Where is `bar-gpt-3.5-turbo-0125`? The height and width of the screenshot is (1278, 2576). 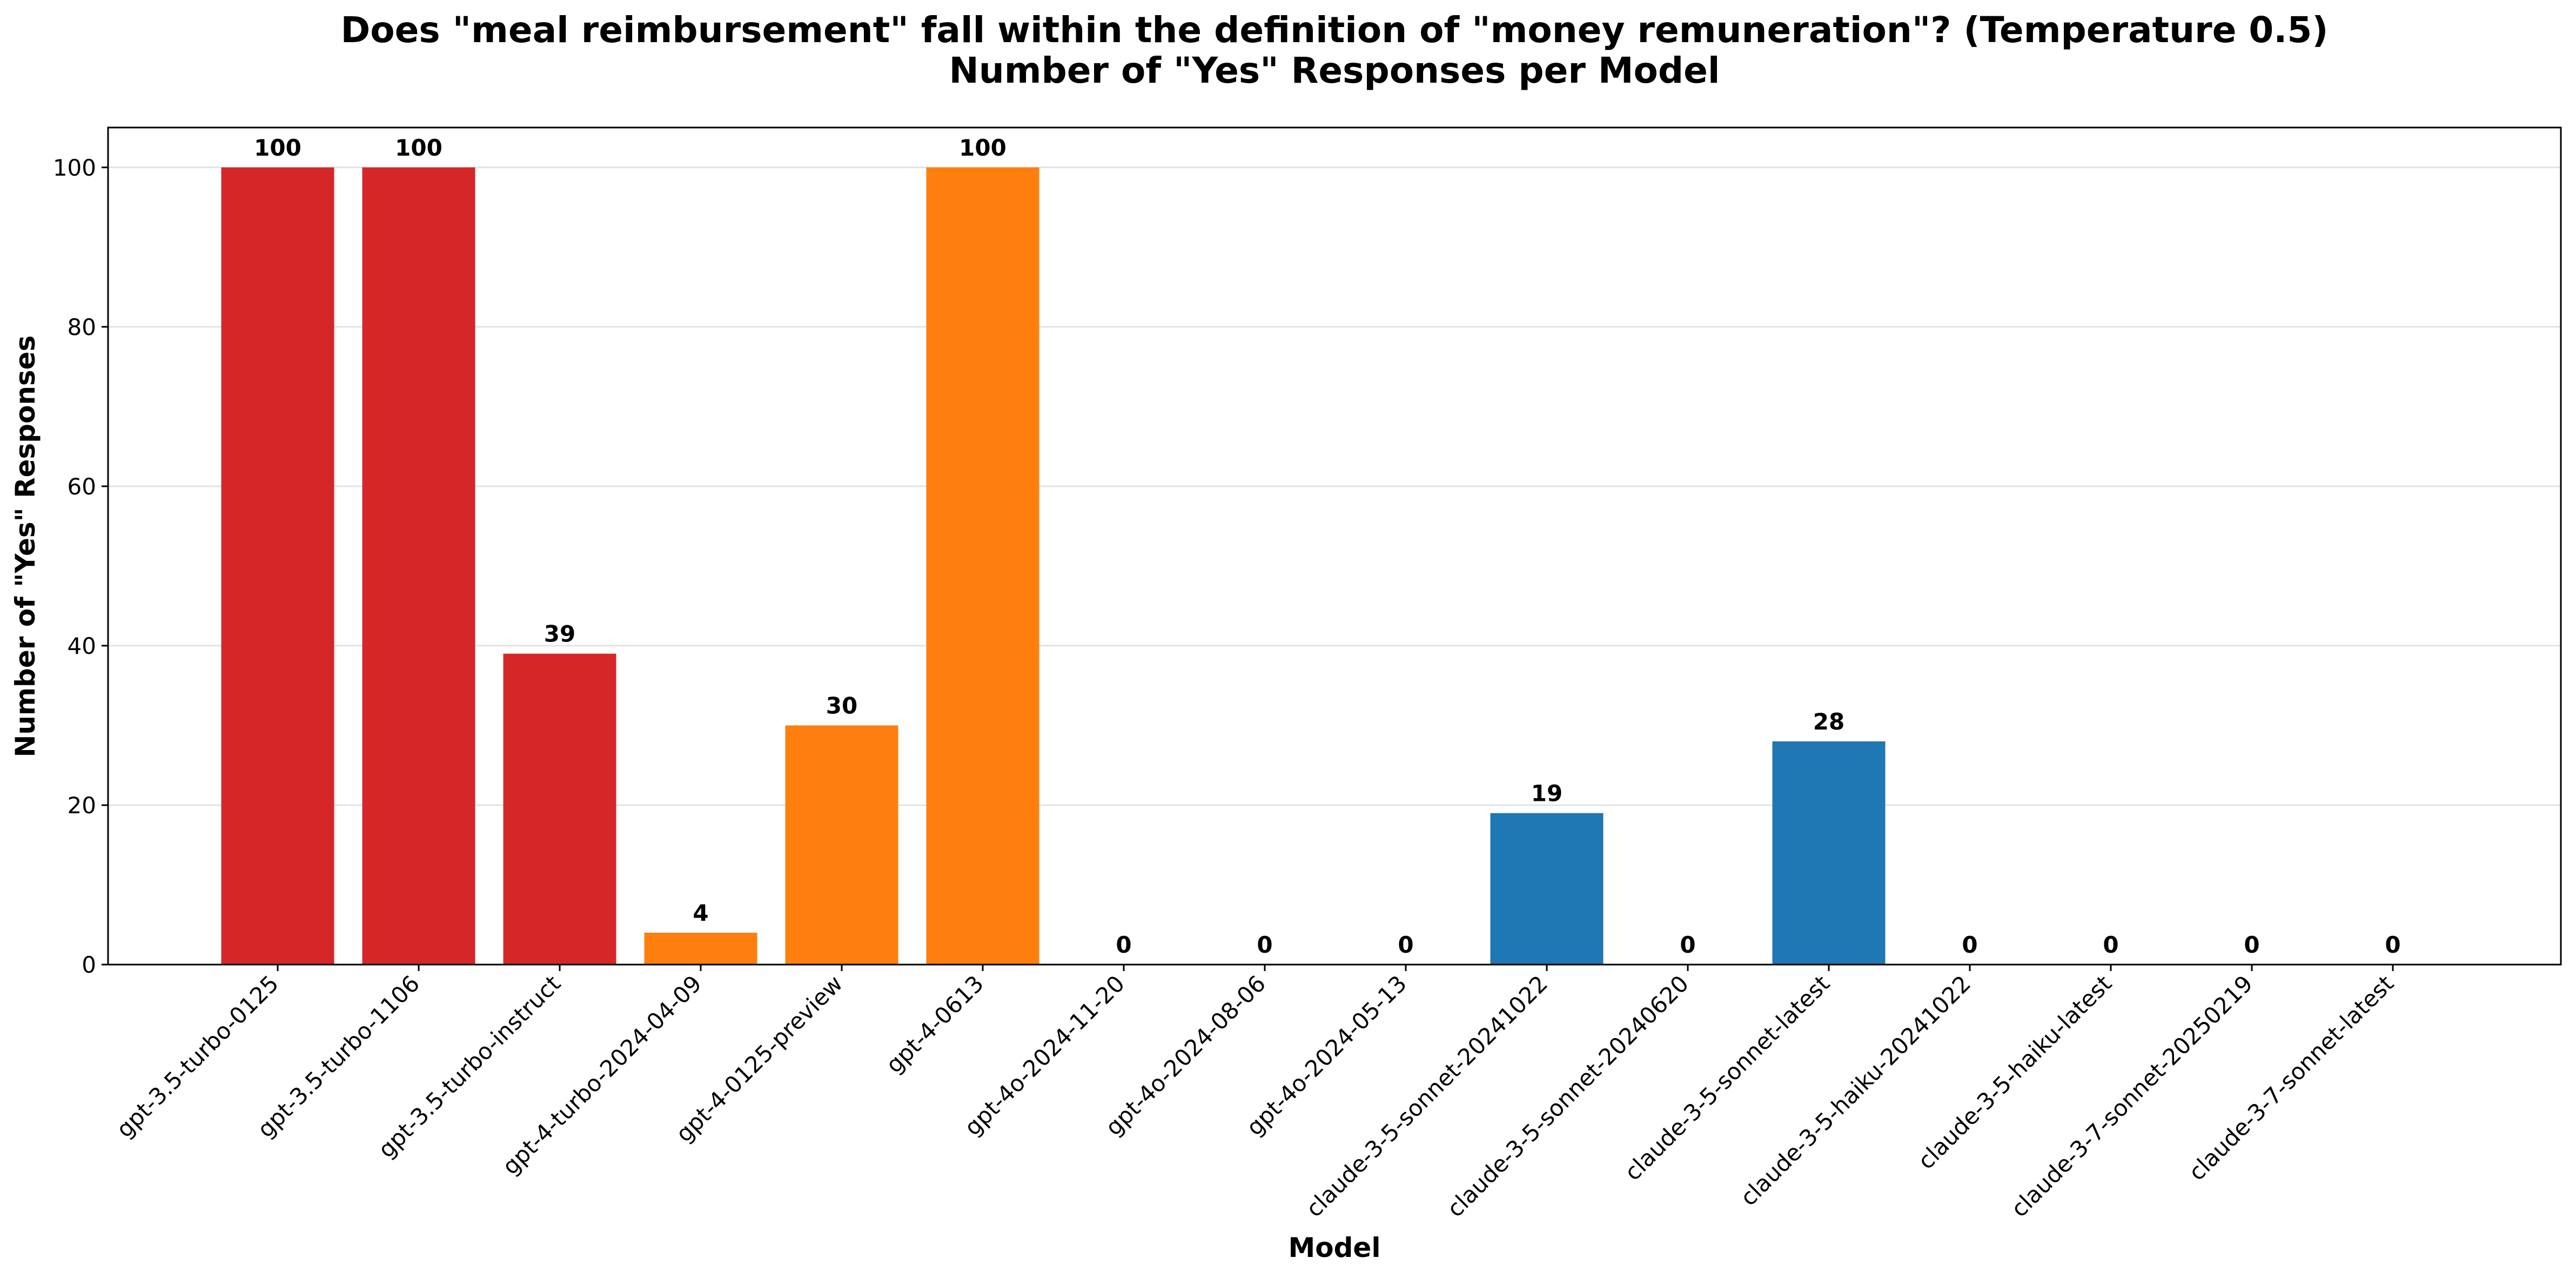 bar-gpt-3.5-turbo-0125 is located at coordinates (278, 566).